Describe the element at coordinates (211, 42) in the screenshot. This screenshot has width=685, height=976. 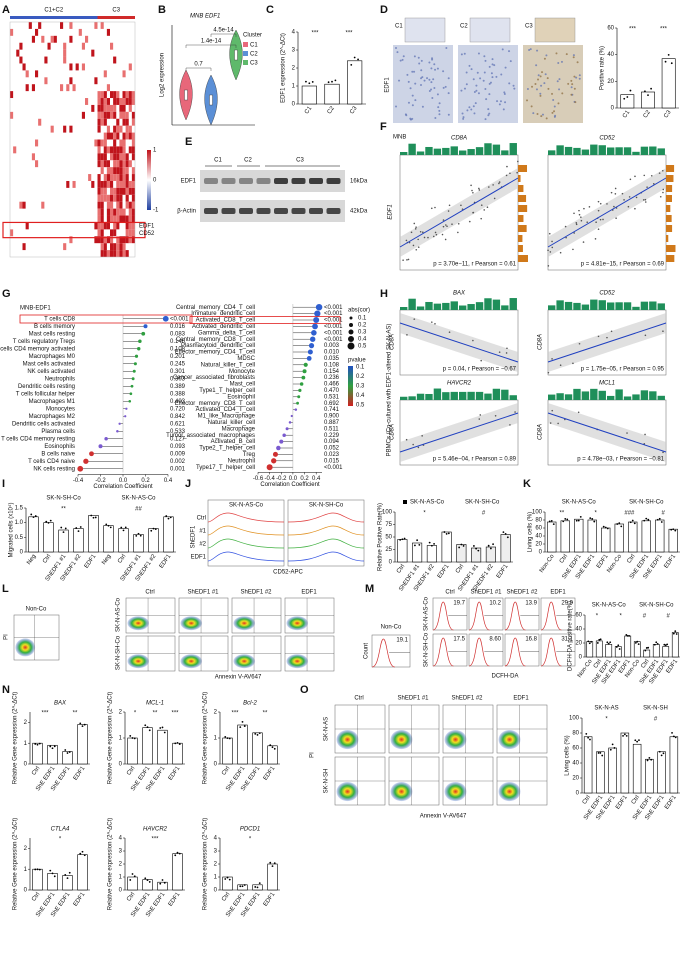
I see `p-value: 1.4e-14` at that location.